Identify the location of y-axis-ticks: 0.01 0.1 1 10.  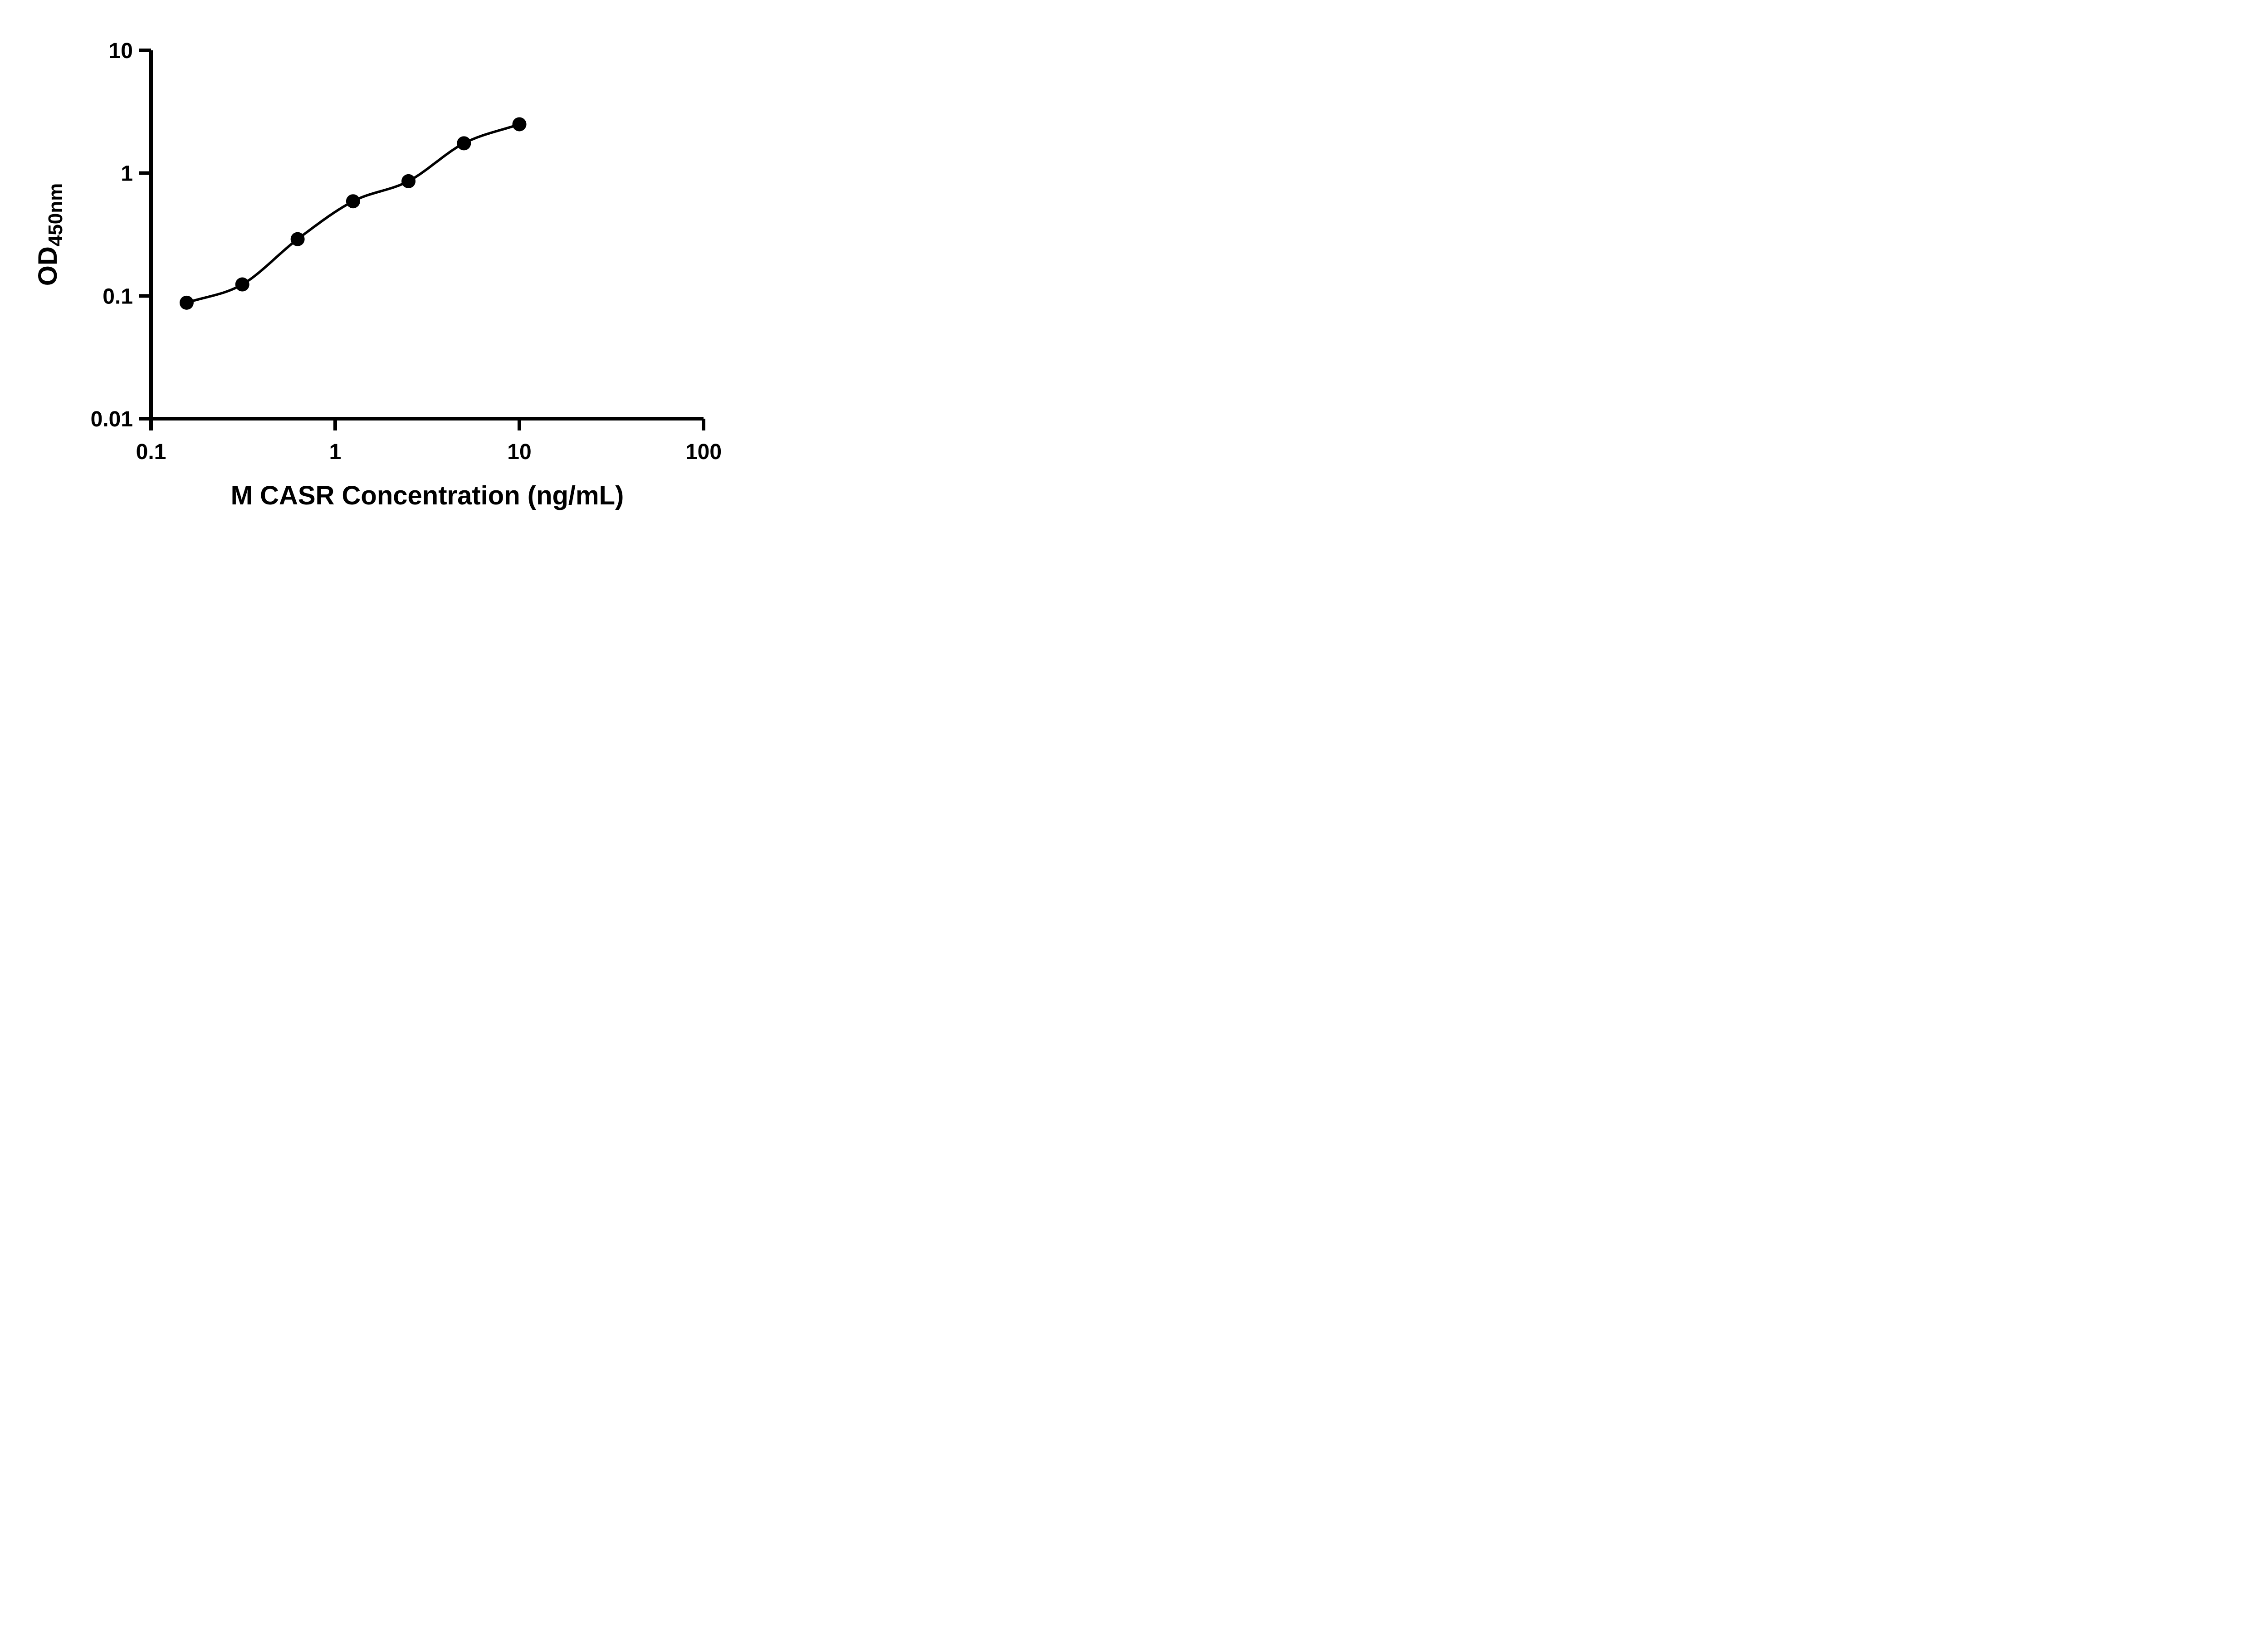
(121, 235).